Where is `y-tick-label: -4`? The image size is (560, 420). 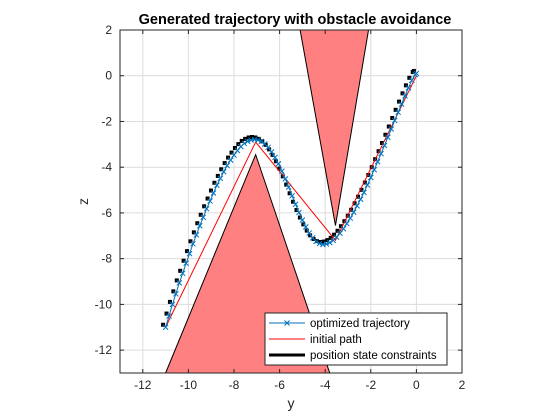
y-tick-label: -4 is located at coordinates (106, 167).